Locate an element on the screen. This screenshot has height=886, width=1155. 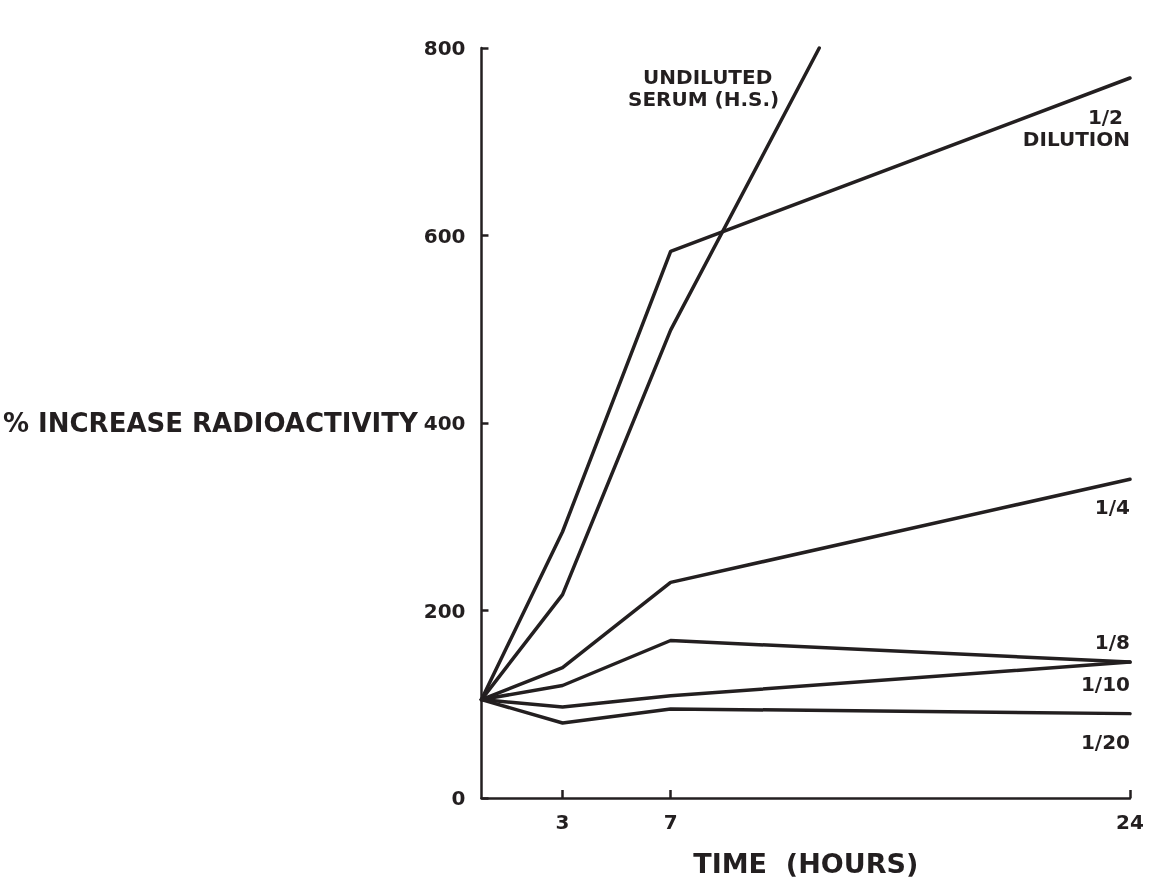
x-tick-label: 7 is located at coordinates (670, 822).